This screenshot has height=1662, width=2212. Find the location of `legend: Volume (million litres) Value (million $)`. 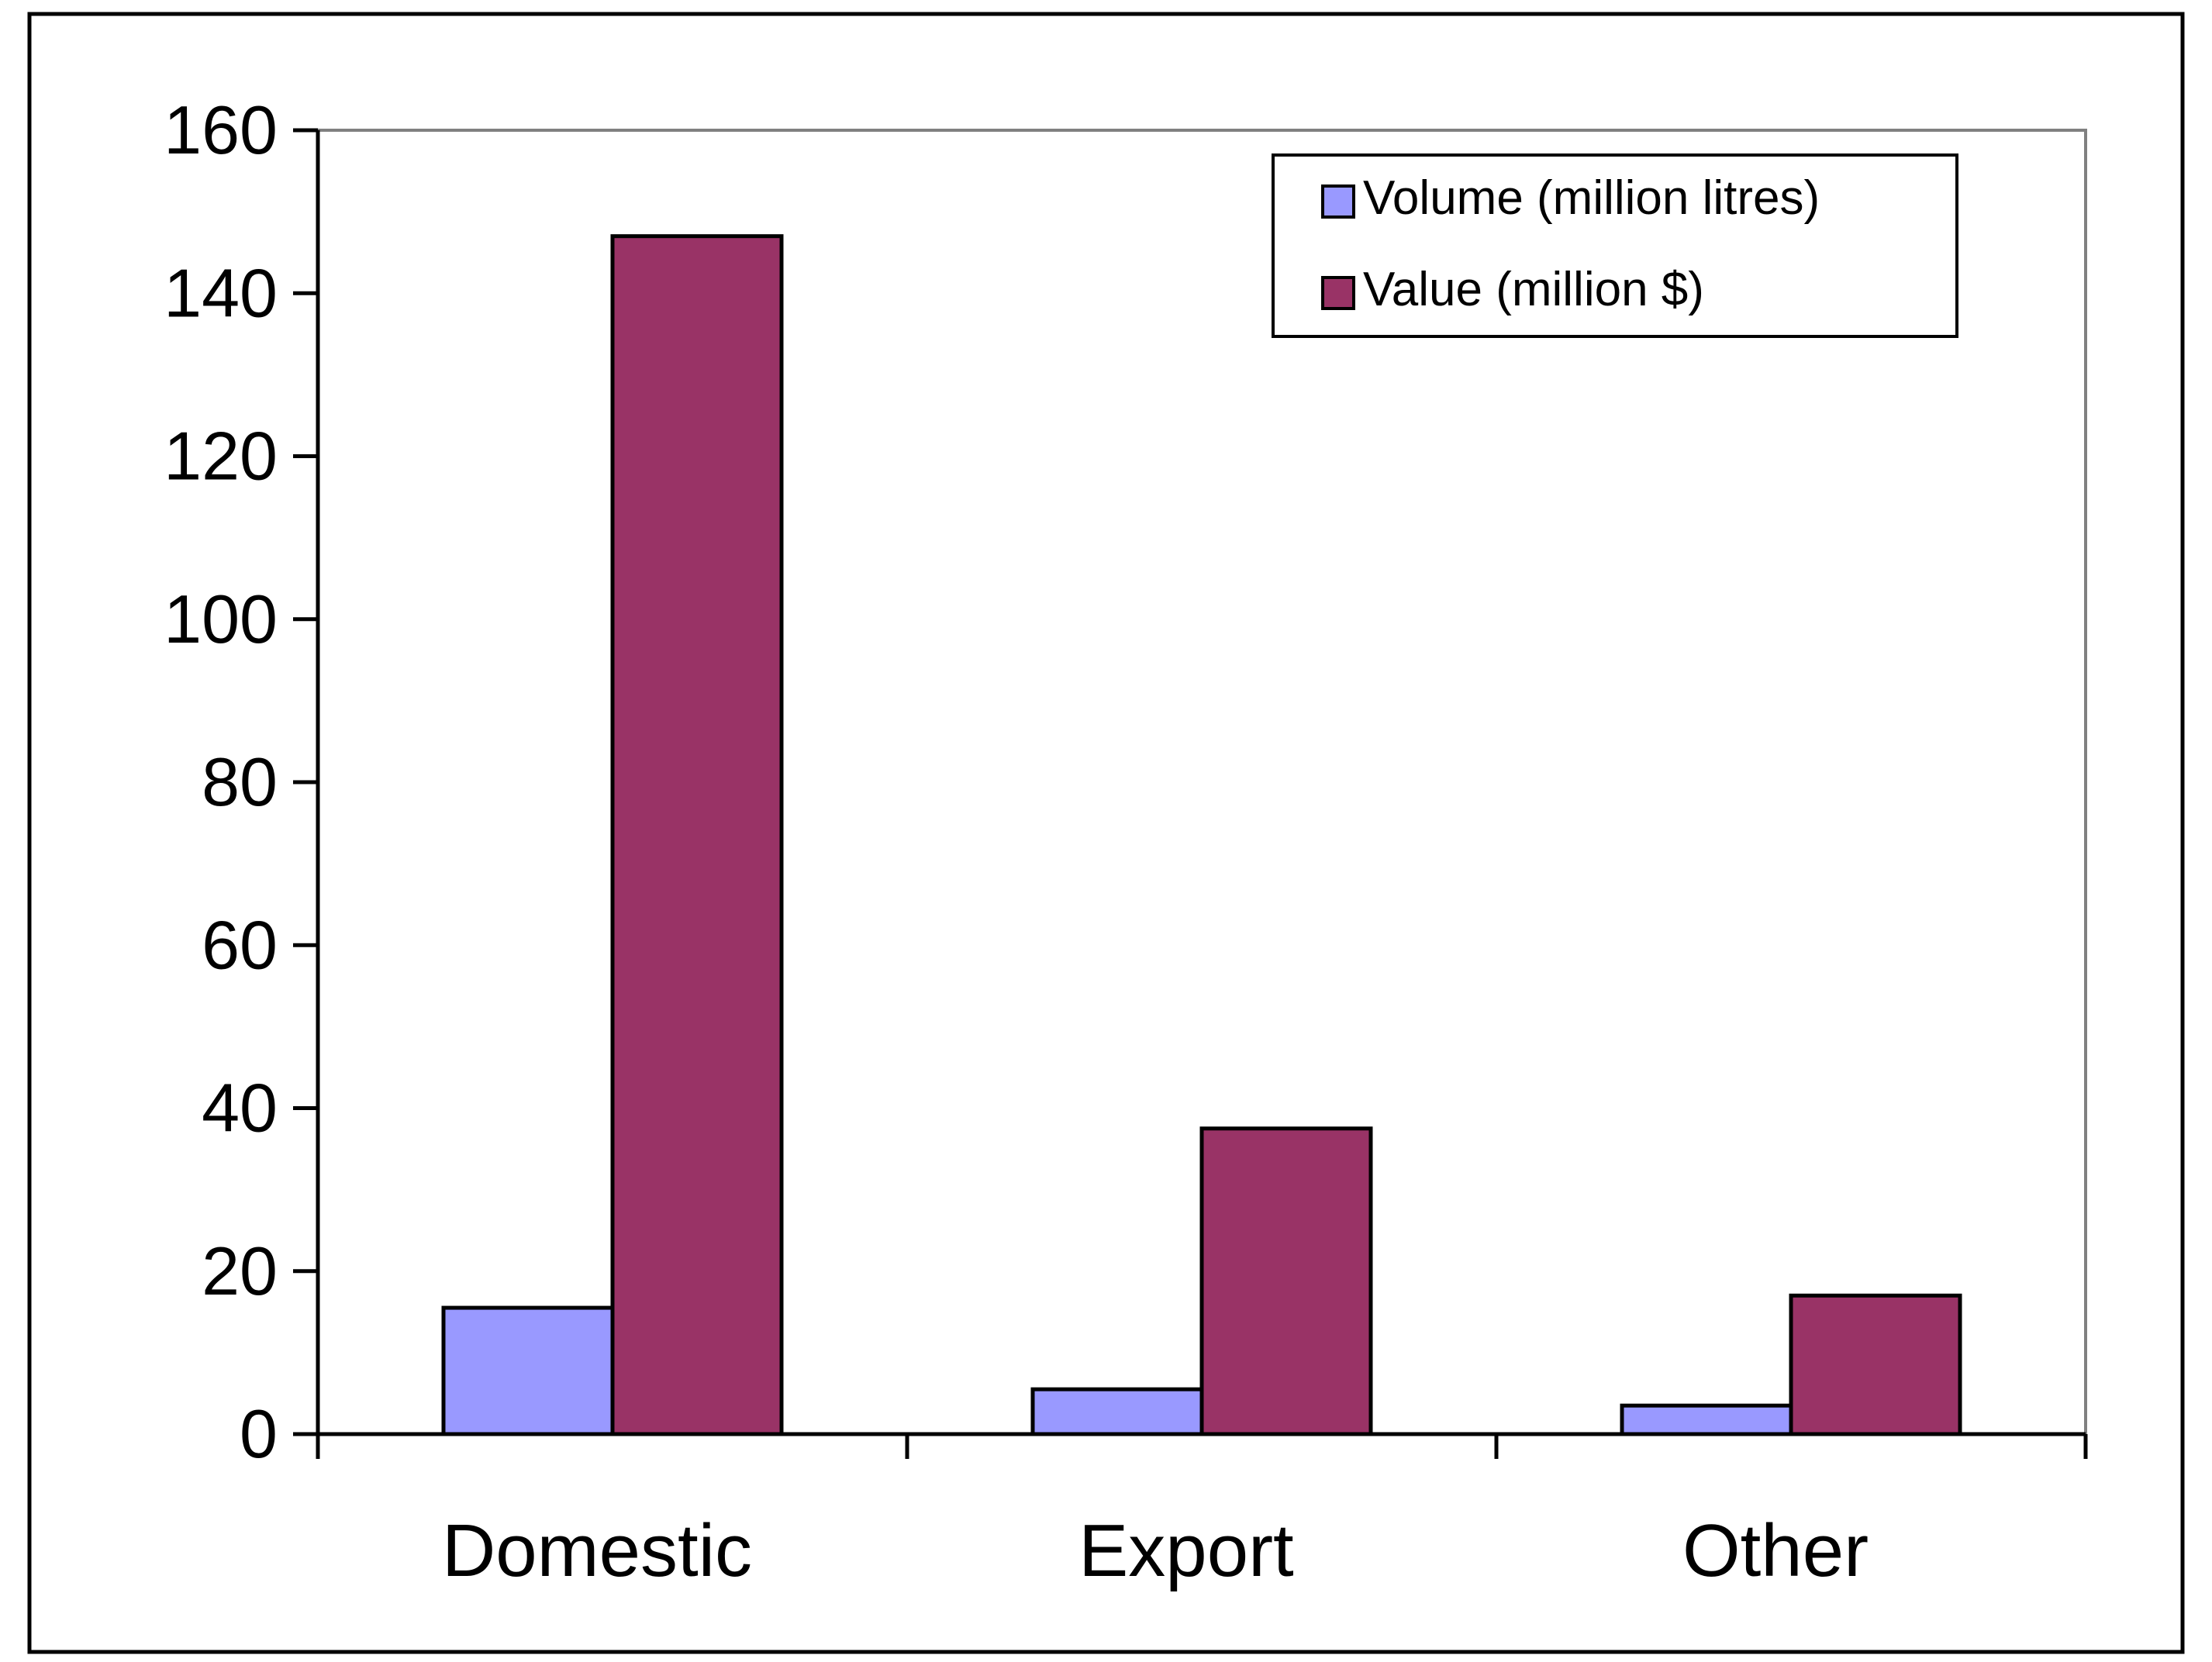

legend: Volume (million litres) Value (million $) is located at coordinates (1615, 245).